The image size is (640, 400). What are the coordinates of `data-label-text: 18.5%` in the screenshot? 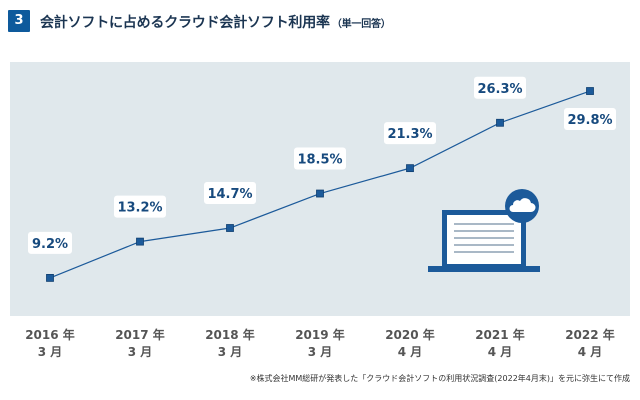 It's located at (319, 160).